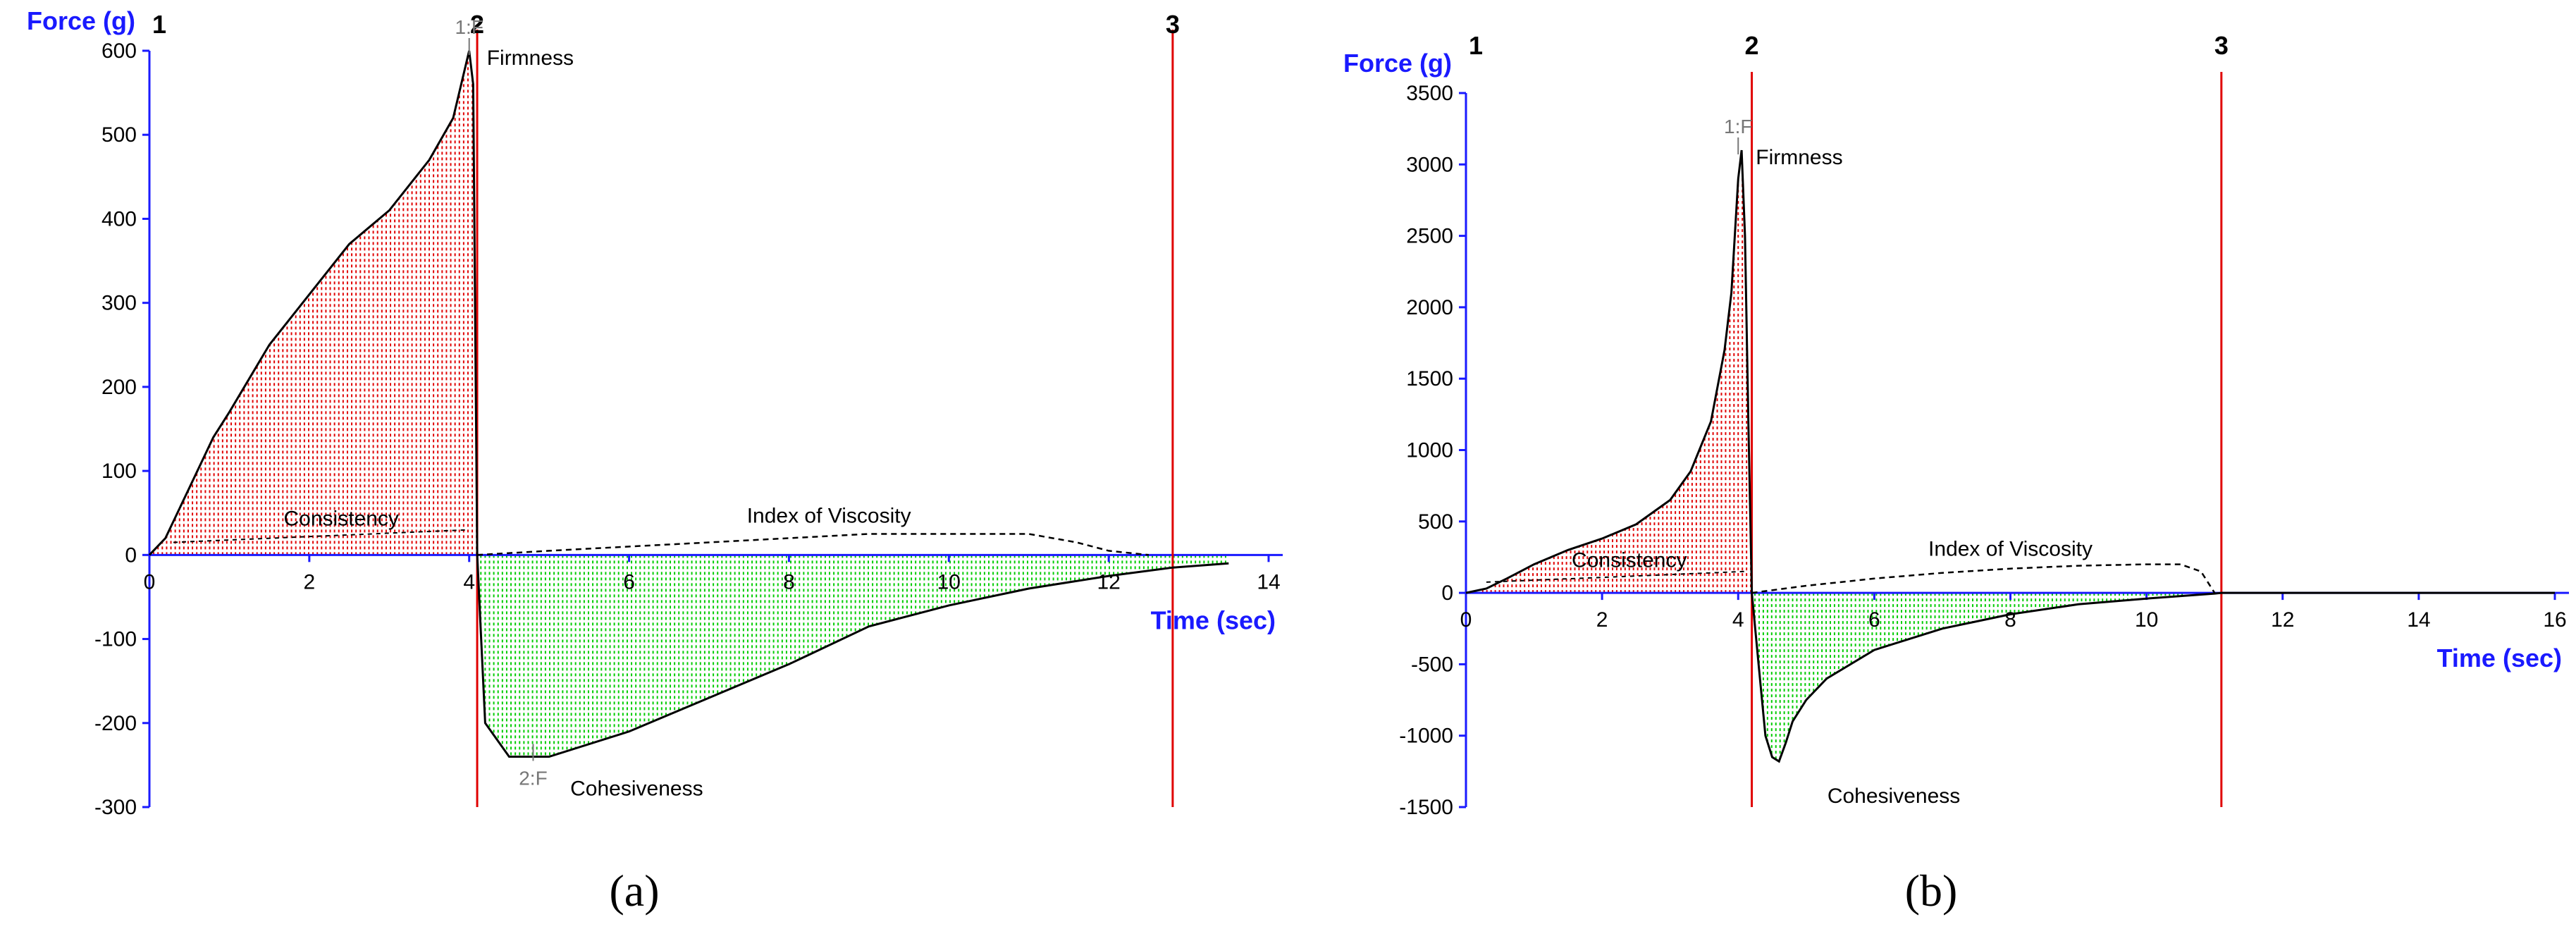 This screenshot has width=2576, height=941. Describe the element at coordinates (634, 891) in the screenshot. I see `panel-label: (a)` at that location.